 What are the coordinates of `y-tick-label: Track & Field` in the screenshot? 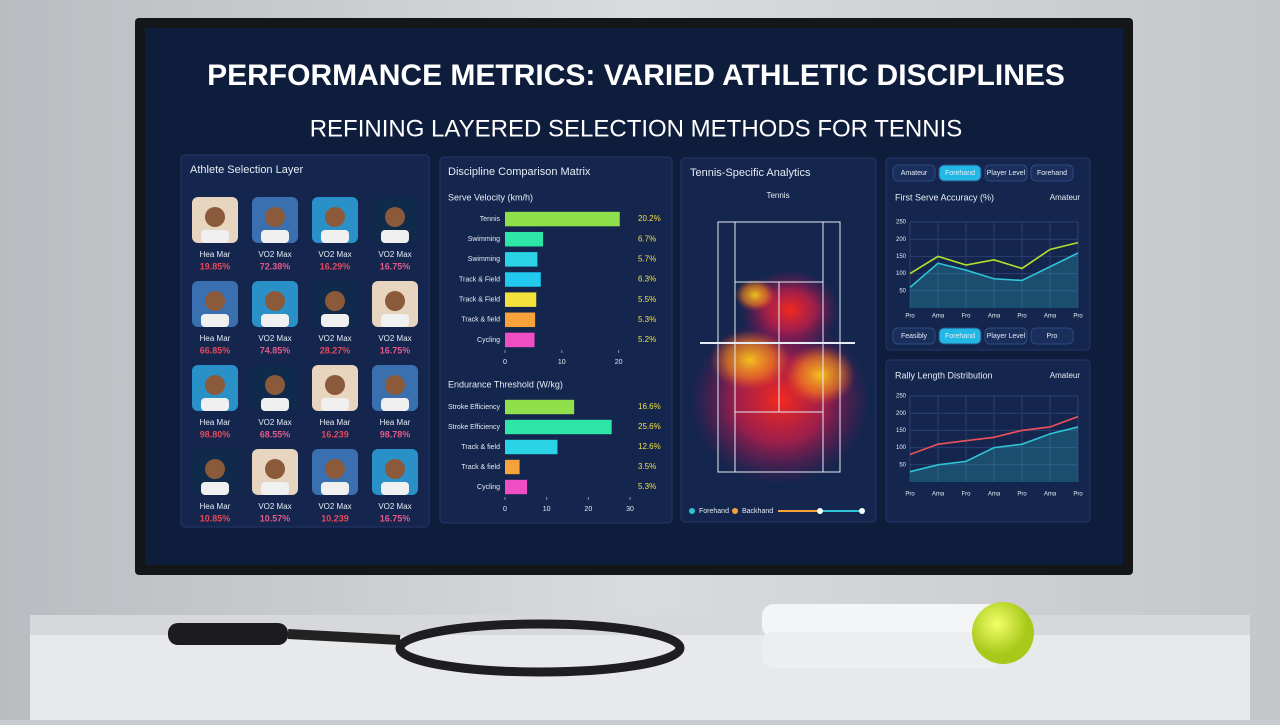 It's located at (479, 299).